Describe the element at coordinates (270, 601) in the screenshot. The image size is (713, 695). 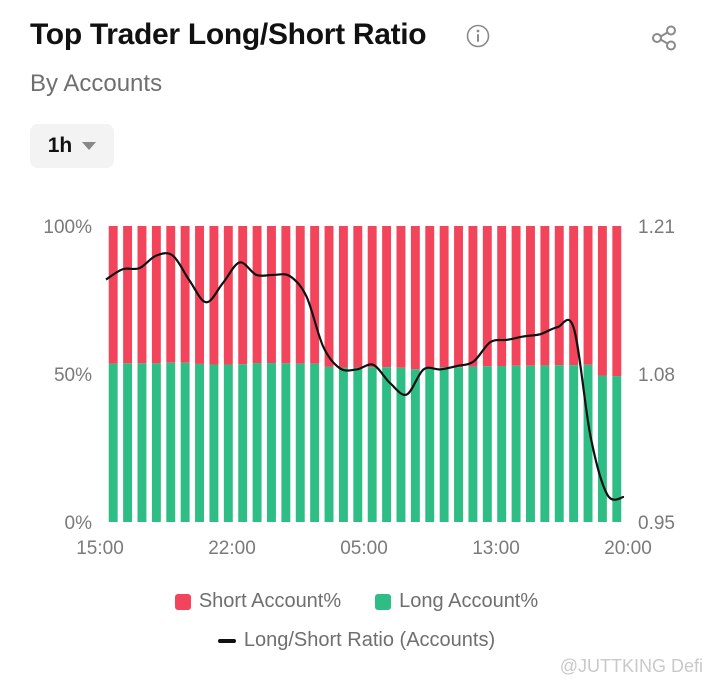
I see `legend-label-short: Short Account%` at that location.